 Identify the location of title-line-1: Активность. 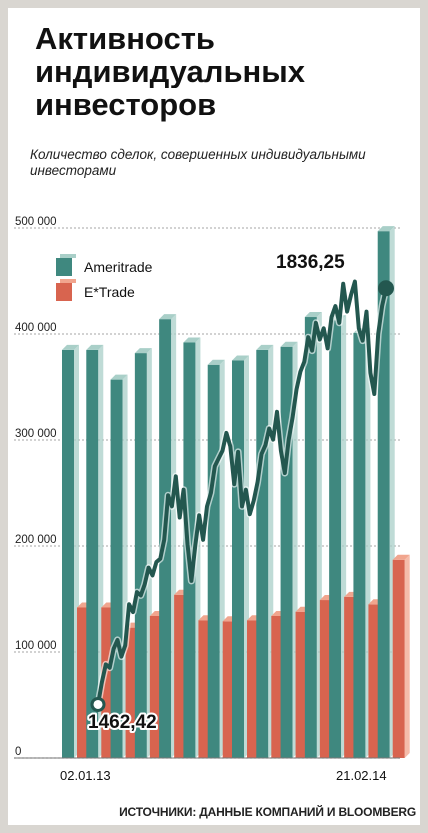
(125, 38).